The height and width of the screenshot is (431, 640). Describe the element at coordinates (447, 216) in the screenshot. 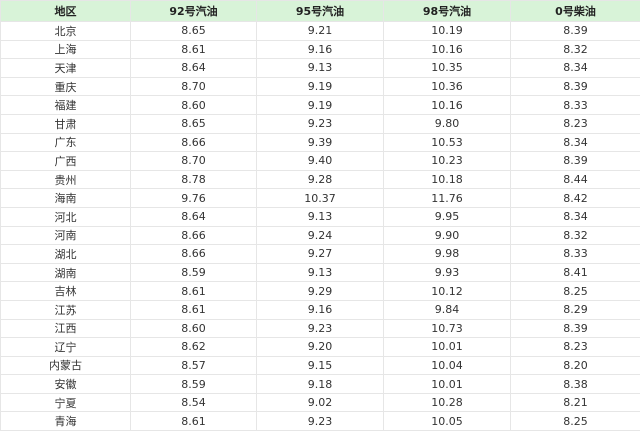

I see `price-cell: 9.95` at that location.